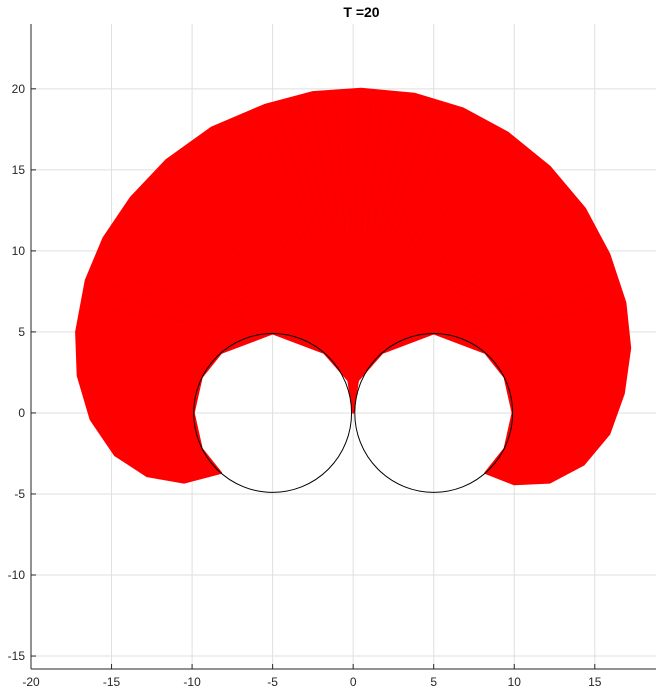 Image resolution: width=656 pixels, height=694 pixels. I want to click on y-tick-label: 20, so click(19, 89).